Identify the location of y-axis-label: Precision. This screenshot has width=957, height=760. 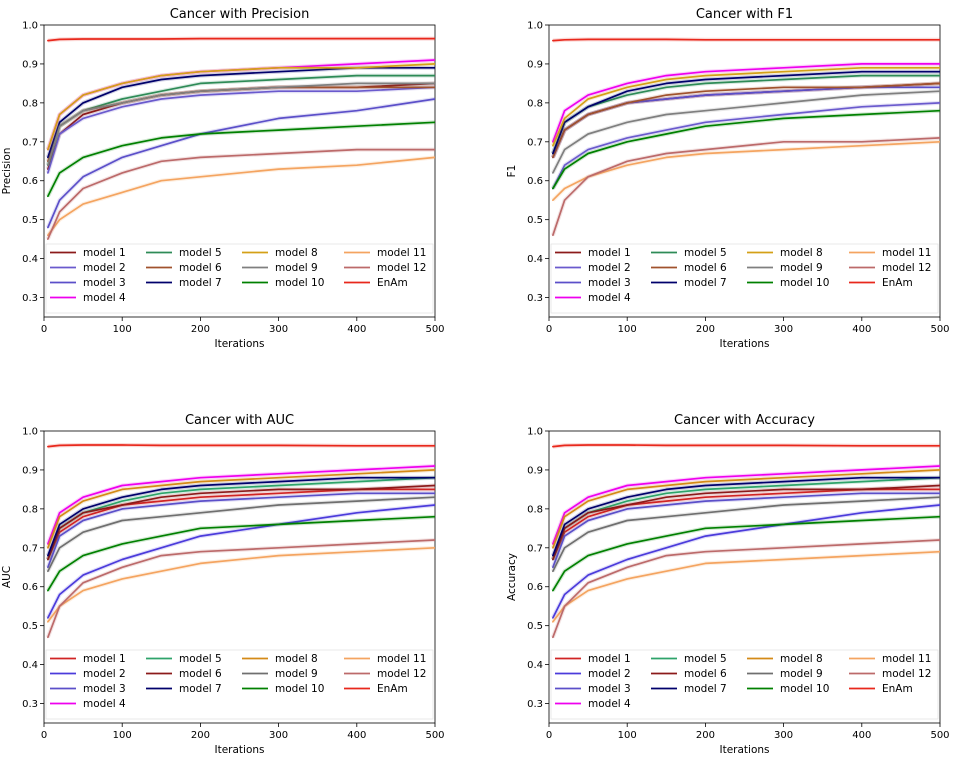
(7, 171).